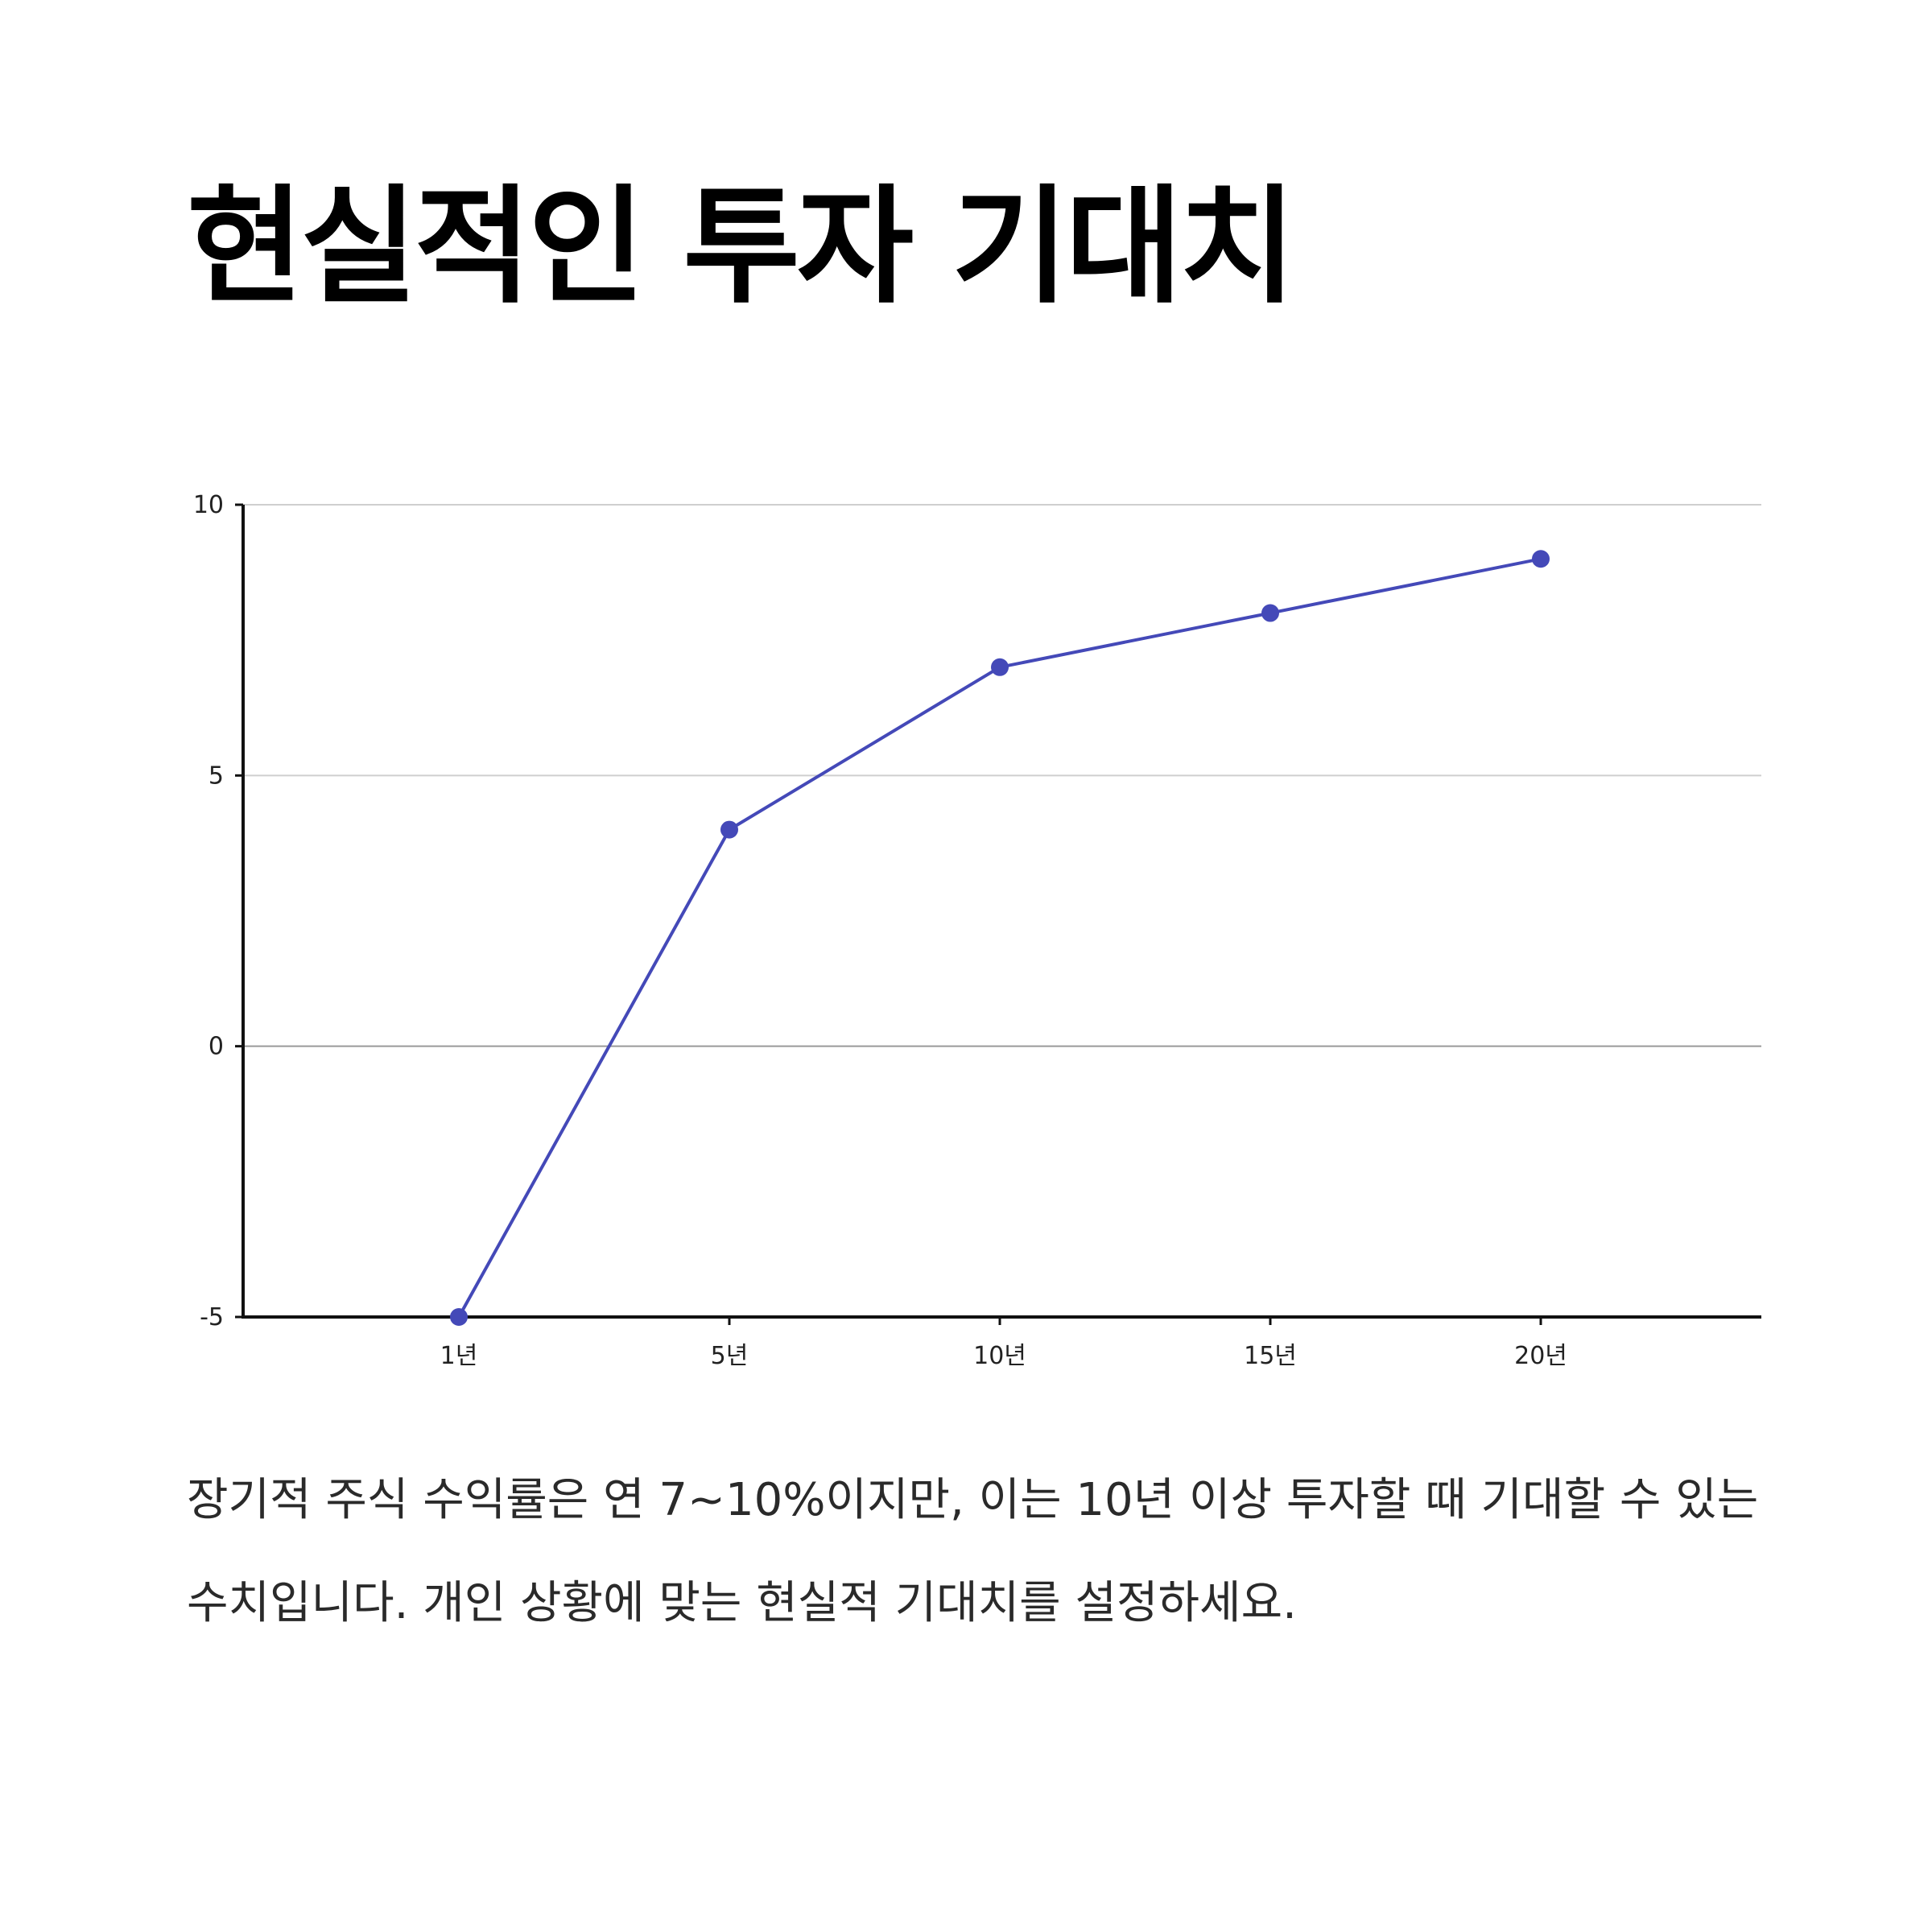 The width and height of the screenshot is (1932, 1932). I want to click on y-tick-label: -5, so click(212, 1317).